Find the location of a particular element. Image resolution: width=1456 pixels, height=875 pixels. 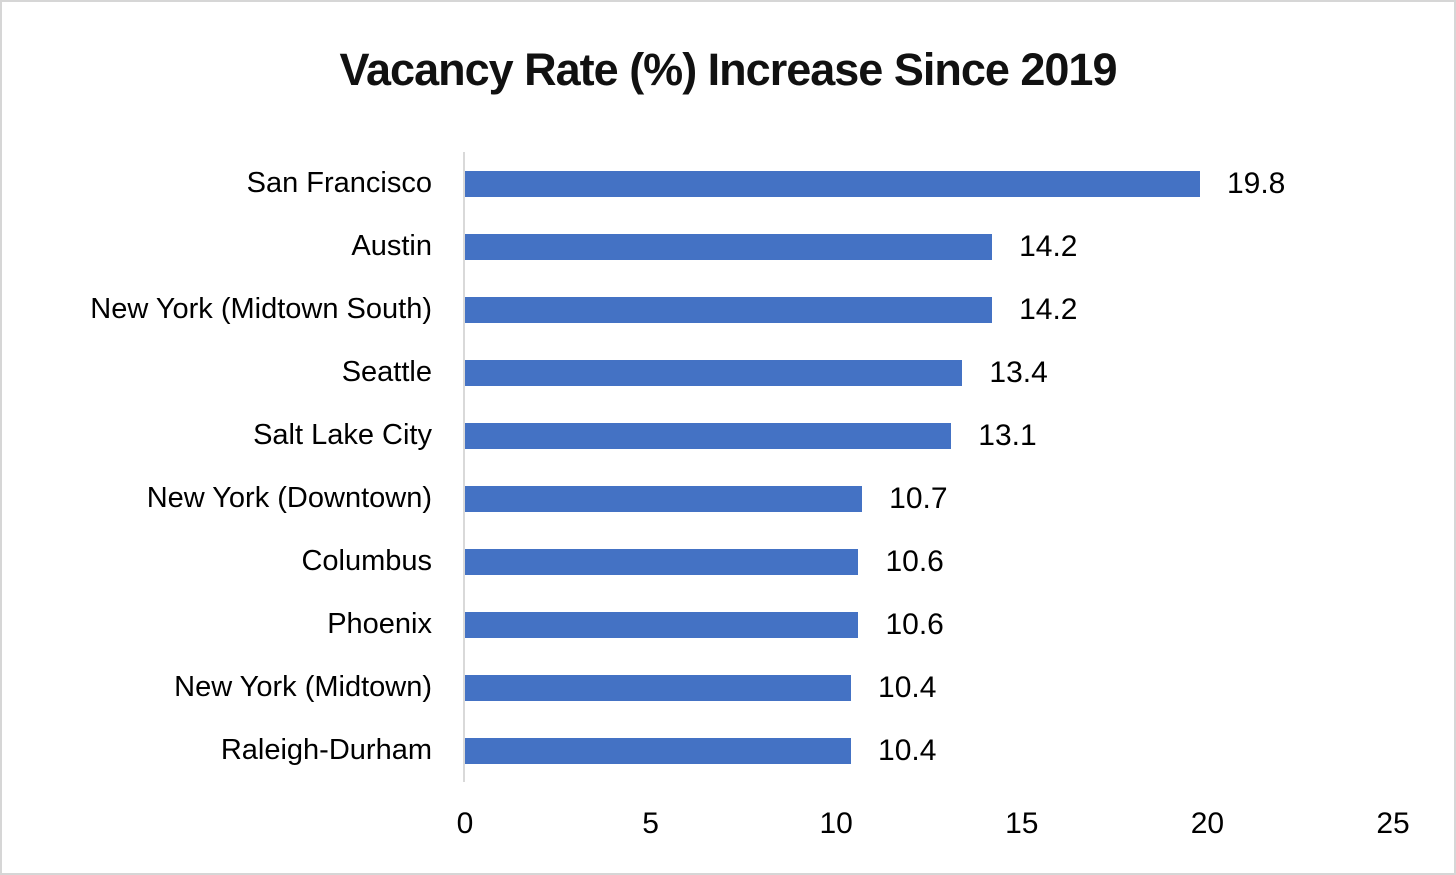

category-label: Salt Lake City is located at coordinates (342, 434).